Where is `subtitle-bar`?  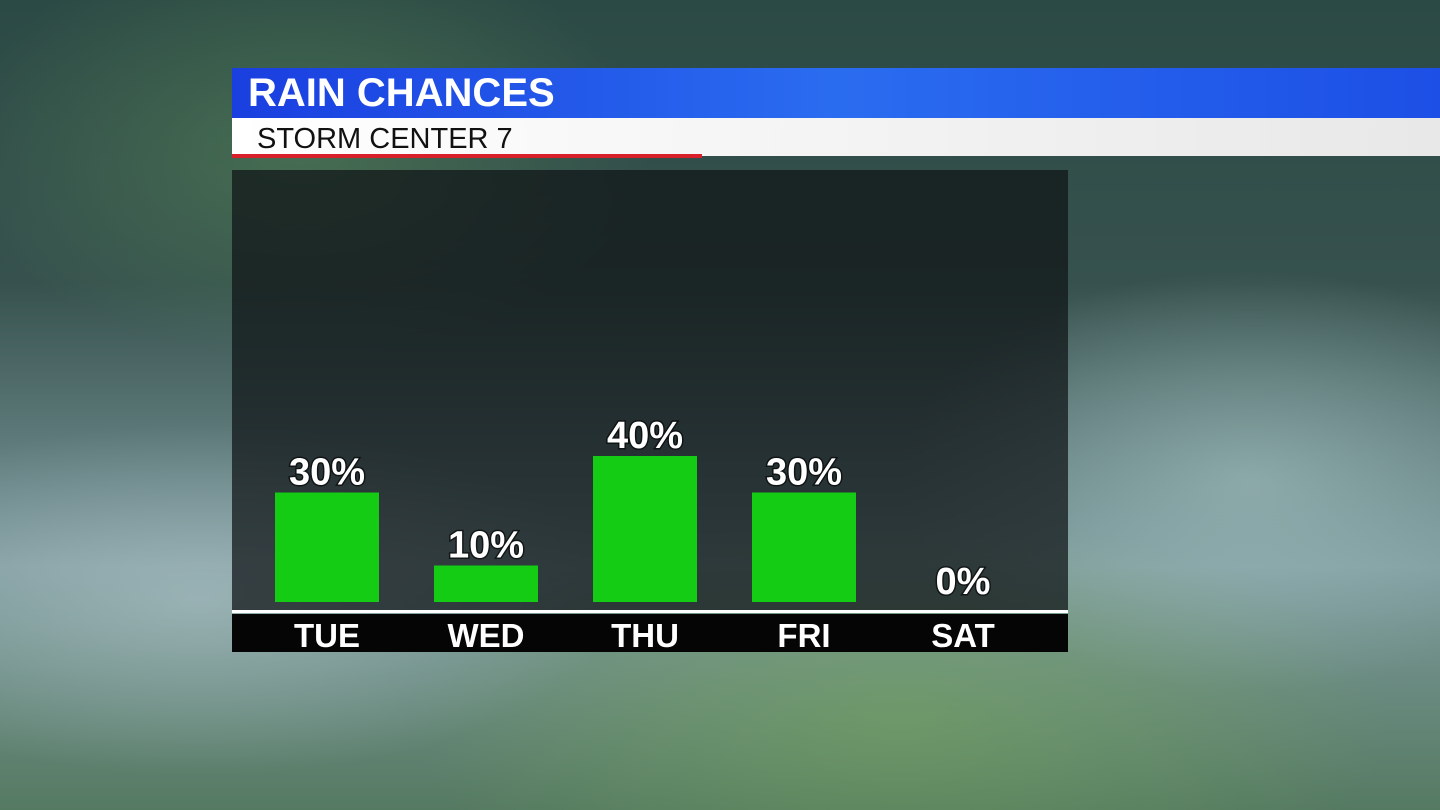
subtitle-bar is located at coordinates (836, 137).